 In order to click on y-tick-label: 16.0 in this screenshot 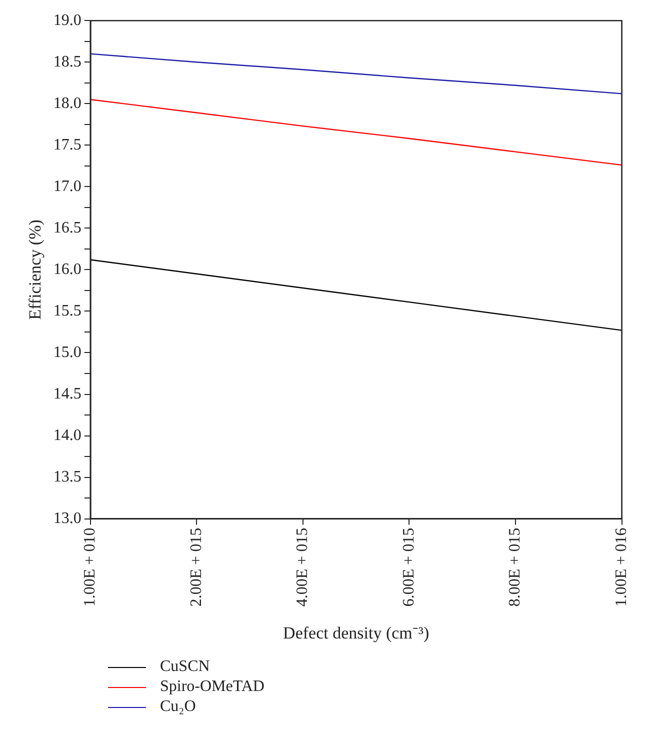, I will do `click(67, 269)`.